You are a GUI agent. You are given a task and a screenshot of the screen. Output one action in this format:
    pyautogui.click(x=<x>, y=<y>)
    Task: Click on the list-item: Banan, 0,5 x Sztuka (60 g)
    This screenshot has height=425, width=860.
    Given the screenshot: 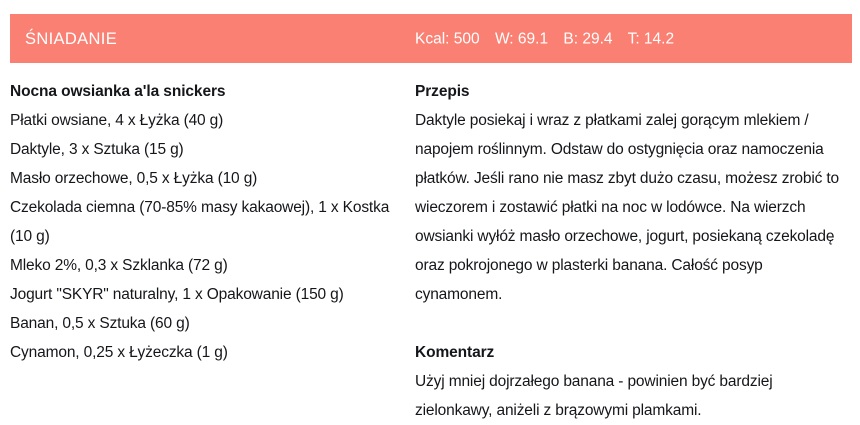 What is the action you would take?
    pyautogui.click(x=100, y=323)
    